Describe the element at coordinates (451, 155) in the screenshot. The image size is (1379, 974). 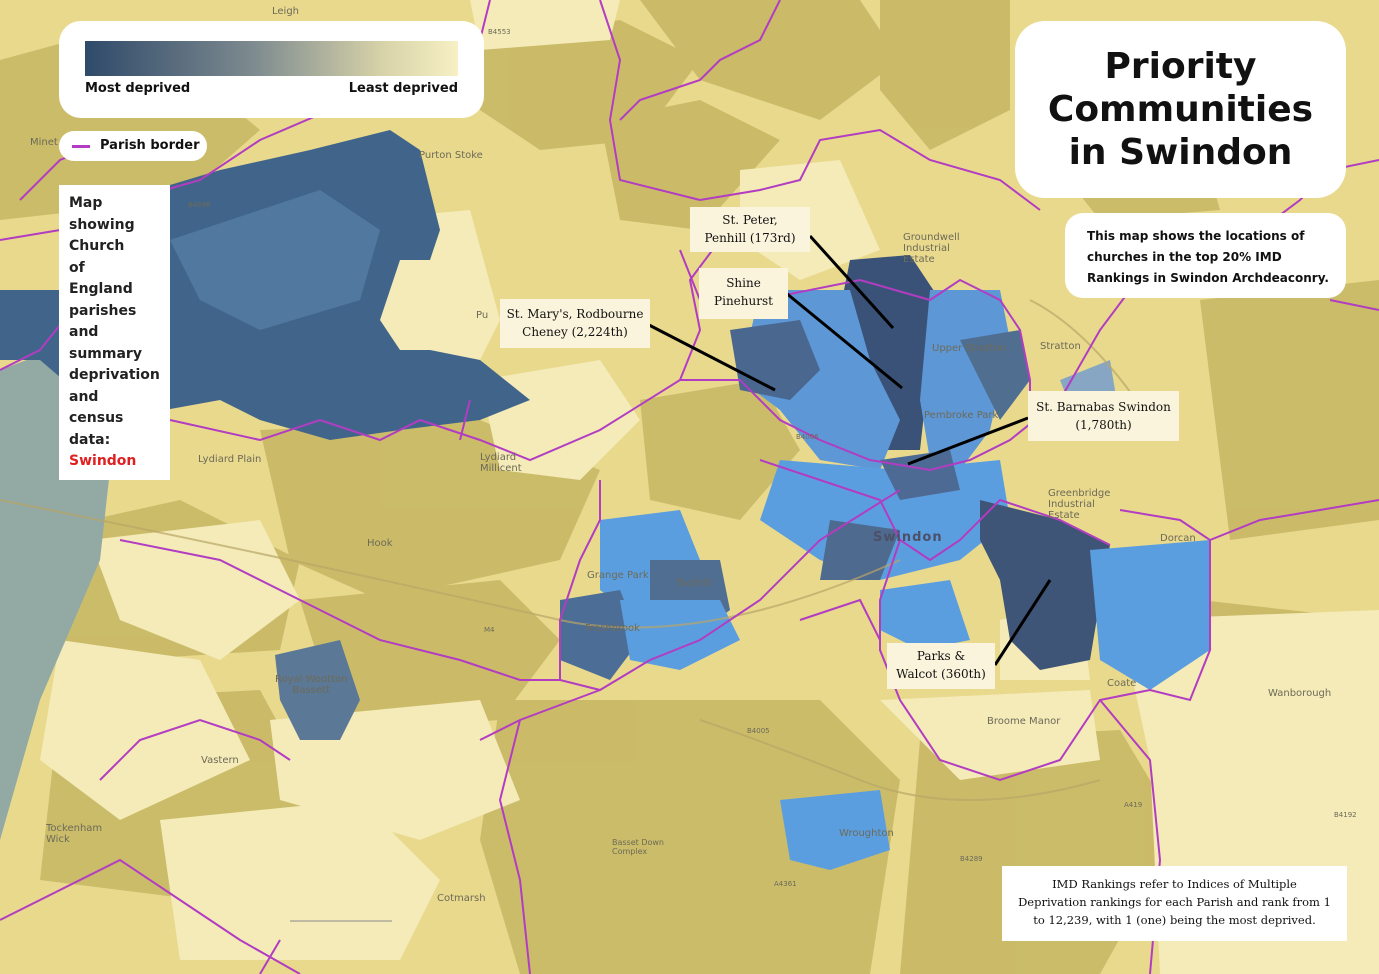
I see `place-label: Purton Stoke` at that location.